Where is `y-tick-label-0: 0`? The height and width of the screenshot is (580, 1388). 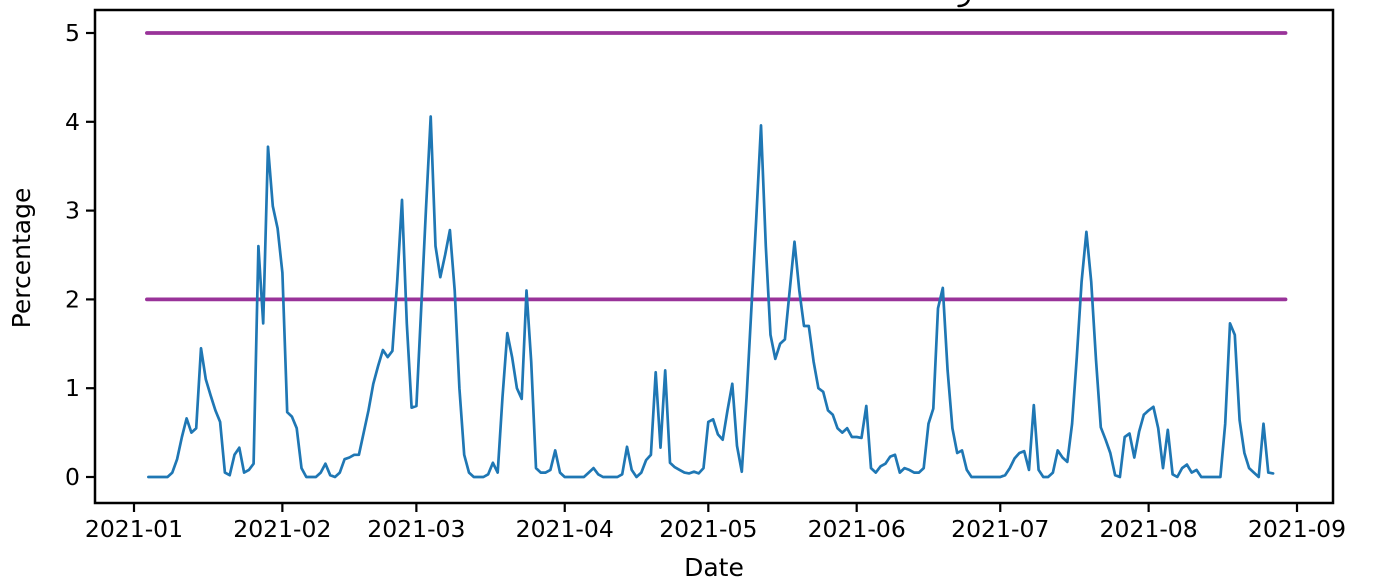 y-tick-label-0: 0 is located at coordinates (72, 477).